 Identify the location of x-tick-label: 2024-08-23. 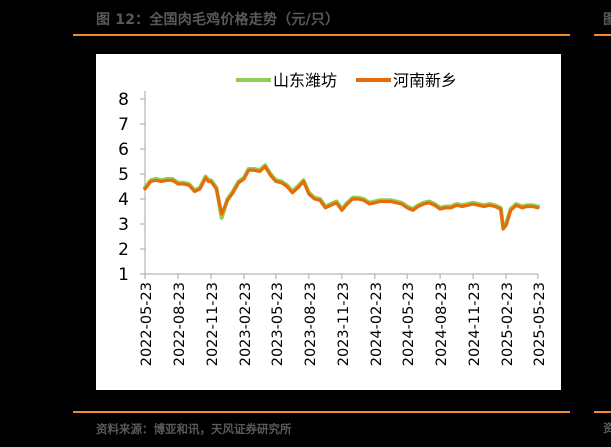
(442, 324).